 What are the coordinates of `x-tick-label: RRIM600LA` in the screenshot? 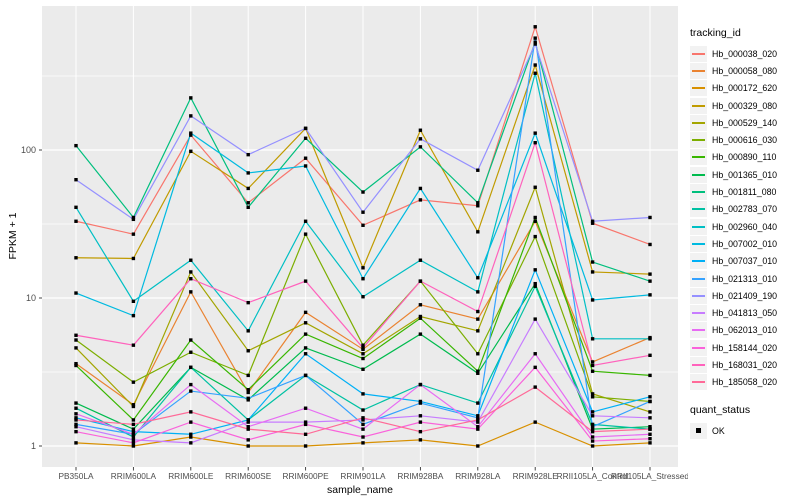 It's located at (134, 476).